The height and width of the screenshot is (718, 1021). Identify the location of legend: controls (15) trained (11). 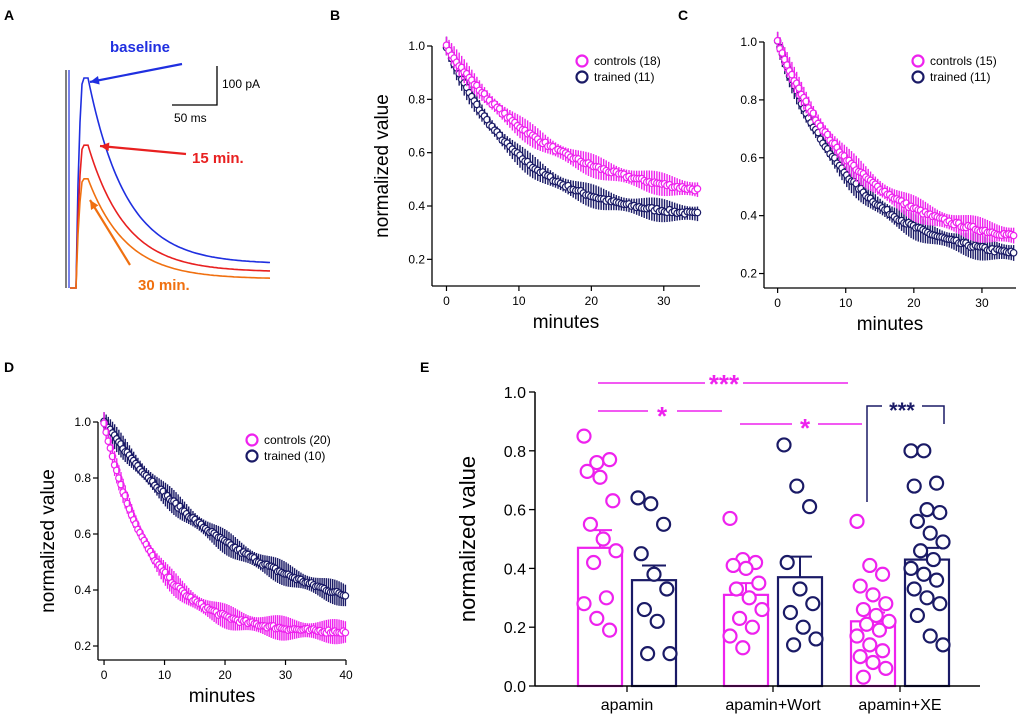
(954, 69).